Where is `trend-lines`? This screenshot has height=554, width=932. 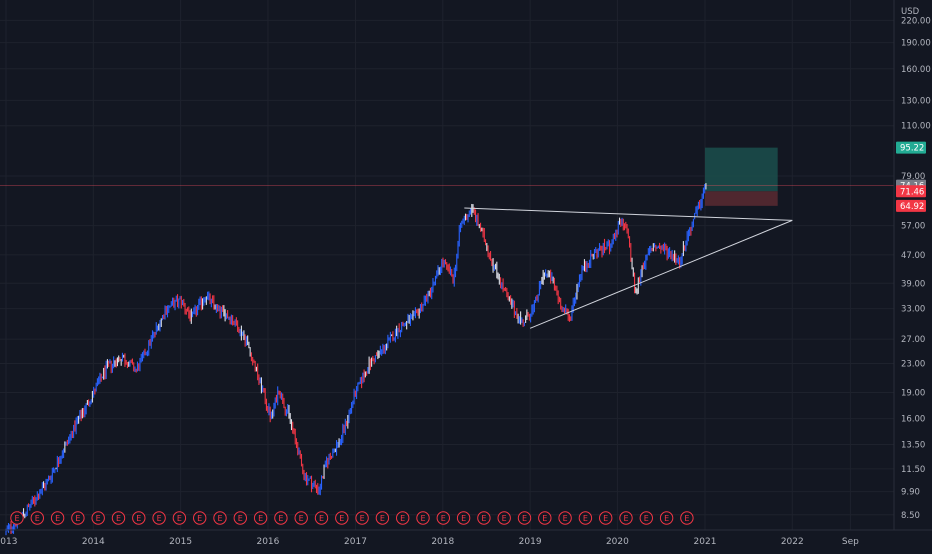 trend-lines is located at coordinates (628, 268).